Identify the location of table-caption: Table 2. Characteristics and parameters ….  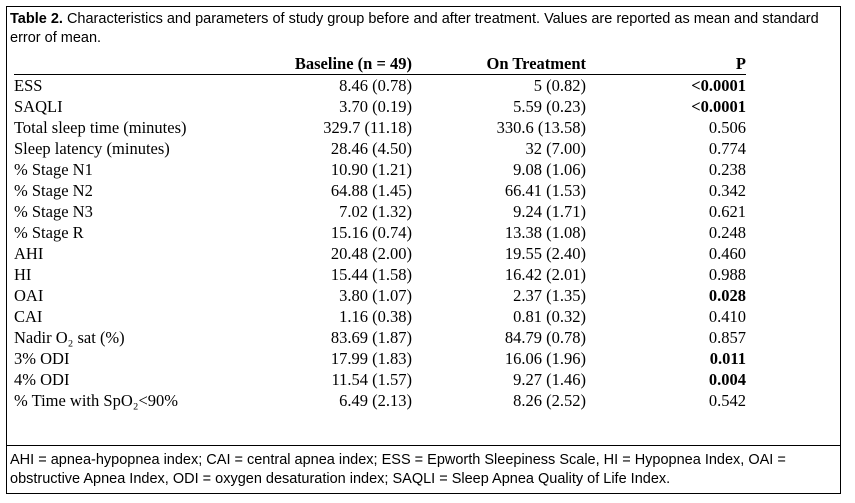
(417, 29).